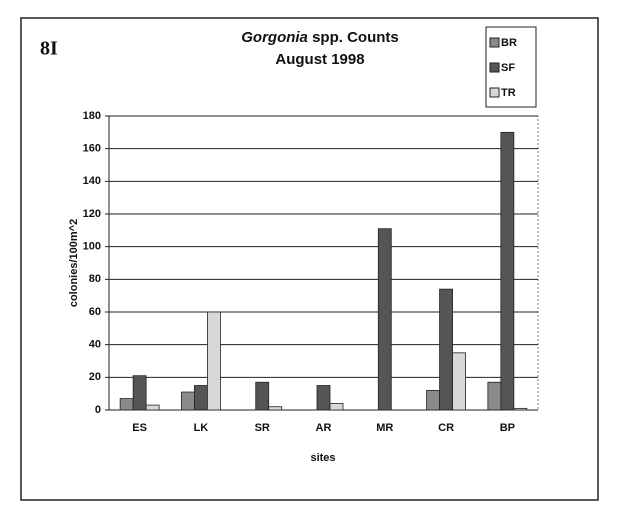 This screenshot has width=618, height=516. What do you see at coordinates (274, 37) in the screenshot?
I see `title-italic: Gorgonia` at bounding box center [274, 37].